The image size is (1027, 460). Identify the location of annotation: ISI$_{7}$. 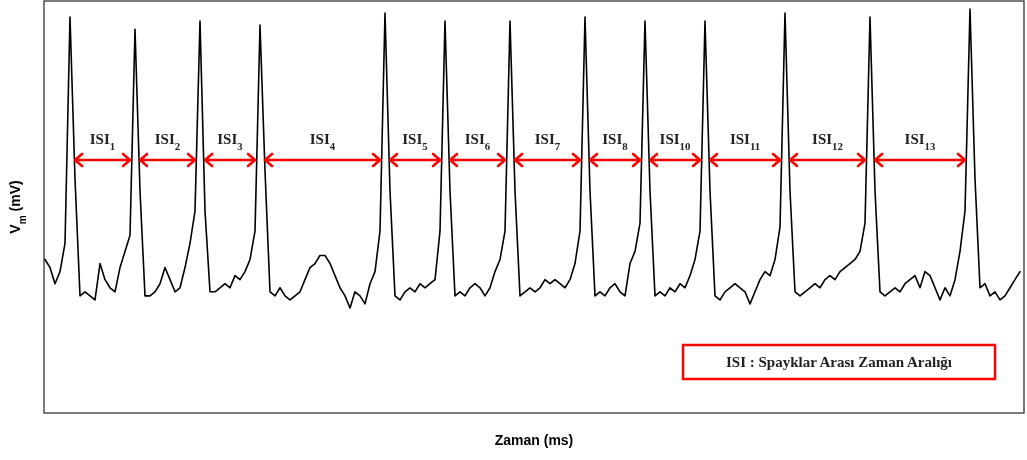
(547, 141).